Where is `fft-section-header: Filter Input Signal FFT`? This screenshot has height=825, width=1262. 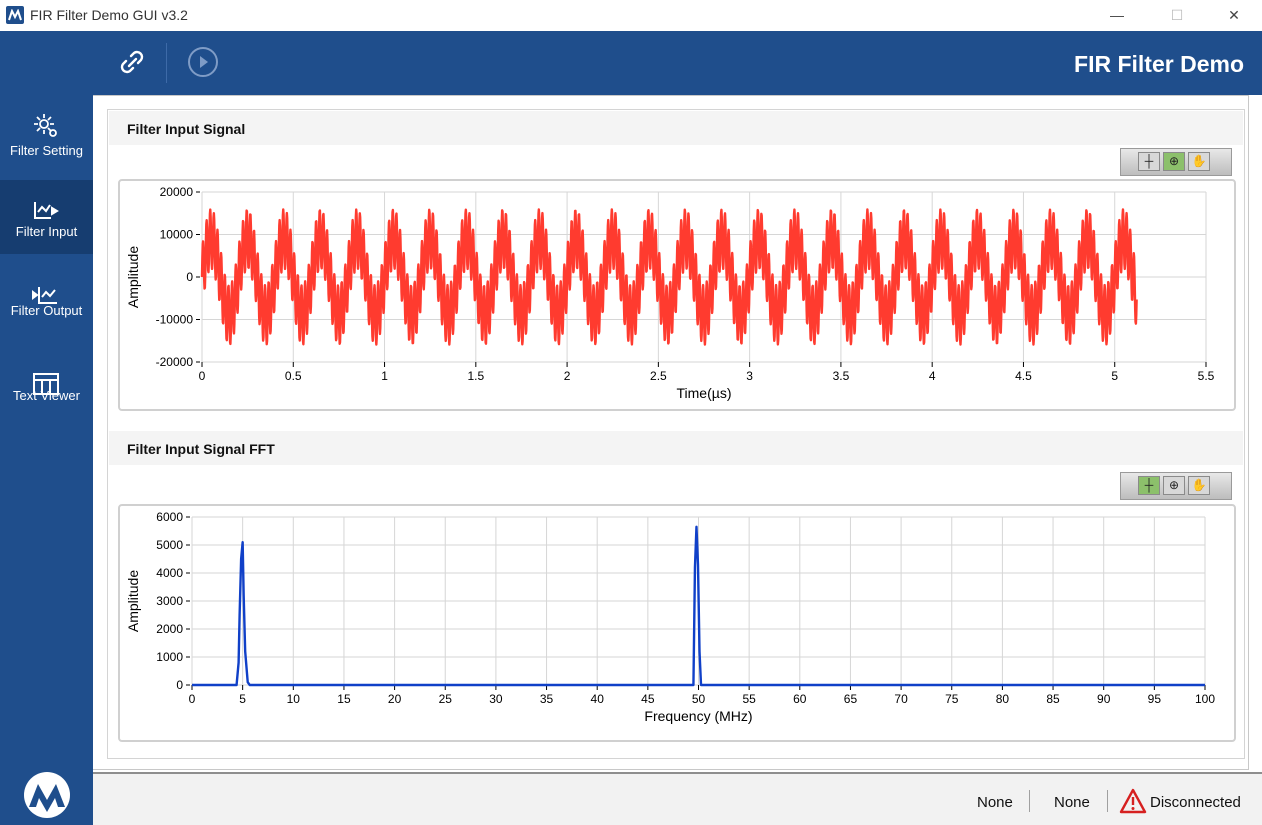 fft-section-header: Filter Input Signal FFT is located at coordinates (676, 448).